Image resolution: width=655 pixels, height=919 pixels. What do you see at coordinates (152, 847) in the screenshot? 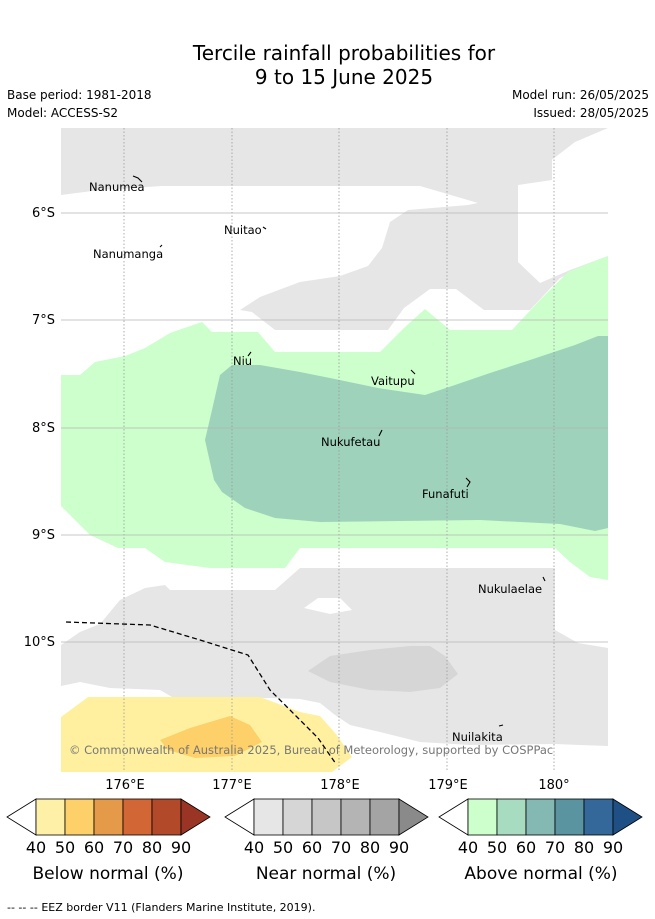
I see `below-tick-80: 80` at bounding box center [152, 847].